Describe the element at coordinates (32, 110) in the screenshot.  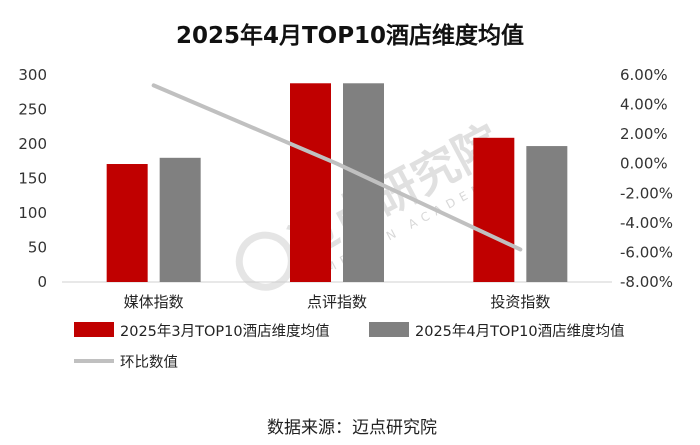
I see `y-left-tick-label: 250` at that location.